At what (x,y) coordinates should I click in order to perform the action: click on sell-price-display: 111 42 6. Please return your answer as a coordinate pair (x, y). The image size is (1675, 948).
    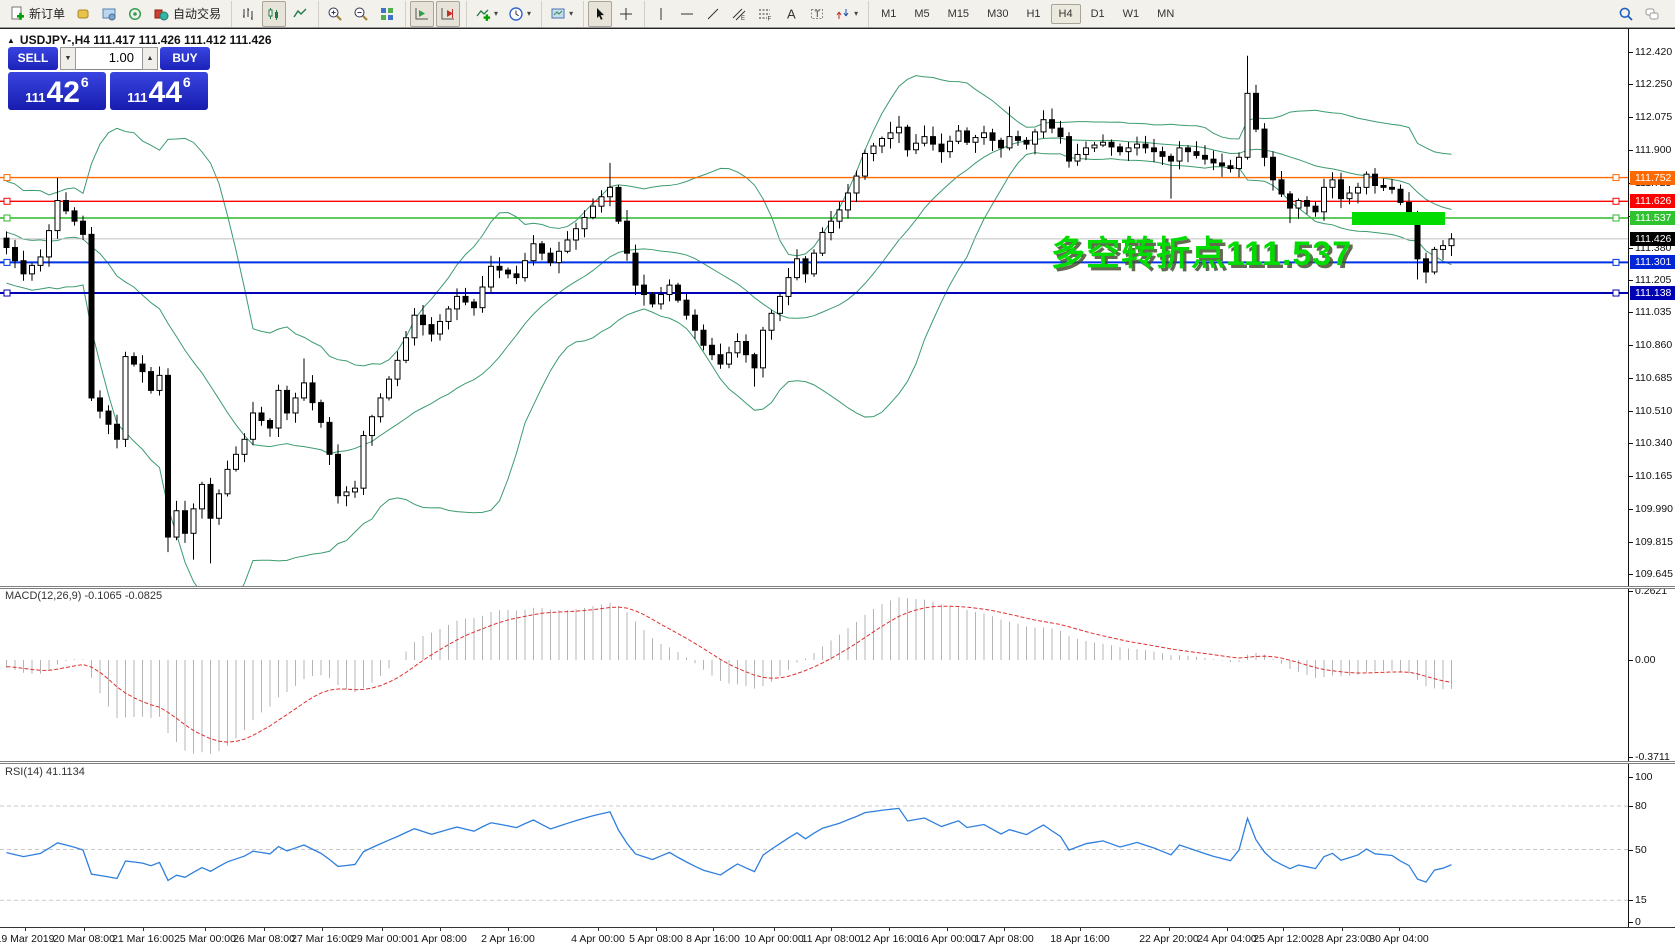
    Looking at the image, I should click on (57, 91).